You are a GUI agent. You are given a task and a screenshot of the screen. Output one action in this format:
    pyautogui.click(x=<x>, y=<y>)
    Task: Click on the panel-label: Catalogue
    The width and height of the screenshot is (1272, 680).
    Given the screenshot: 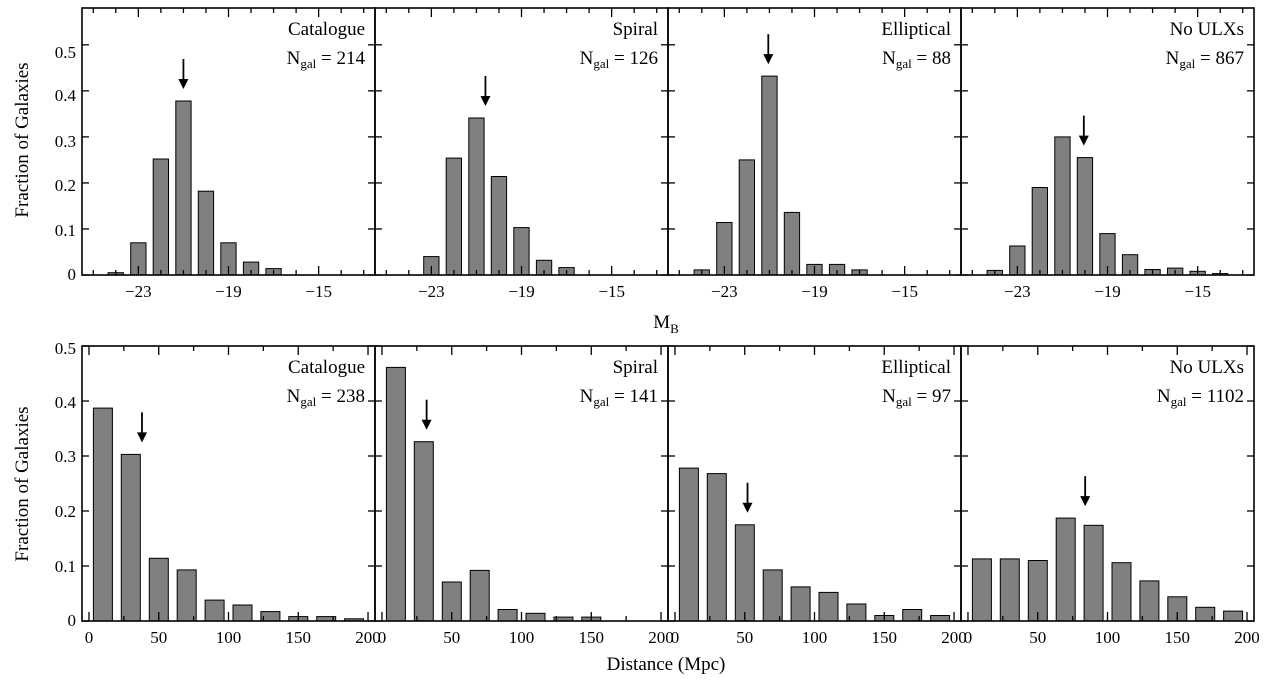 What is the action you would take?
    pyautogui.click(x=326, y=29)
    